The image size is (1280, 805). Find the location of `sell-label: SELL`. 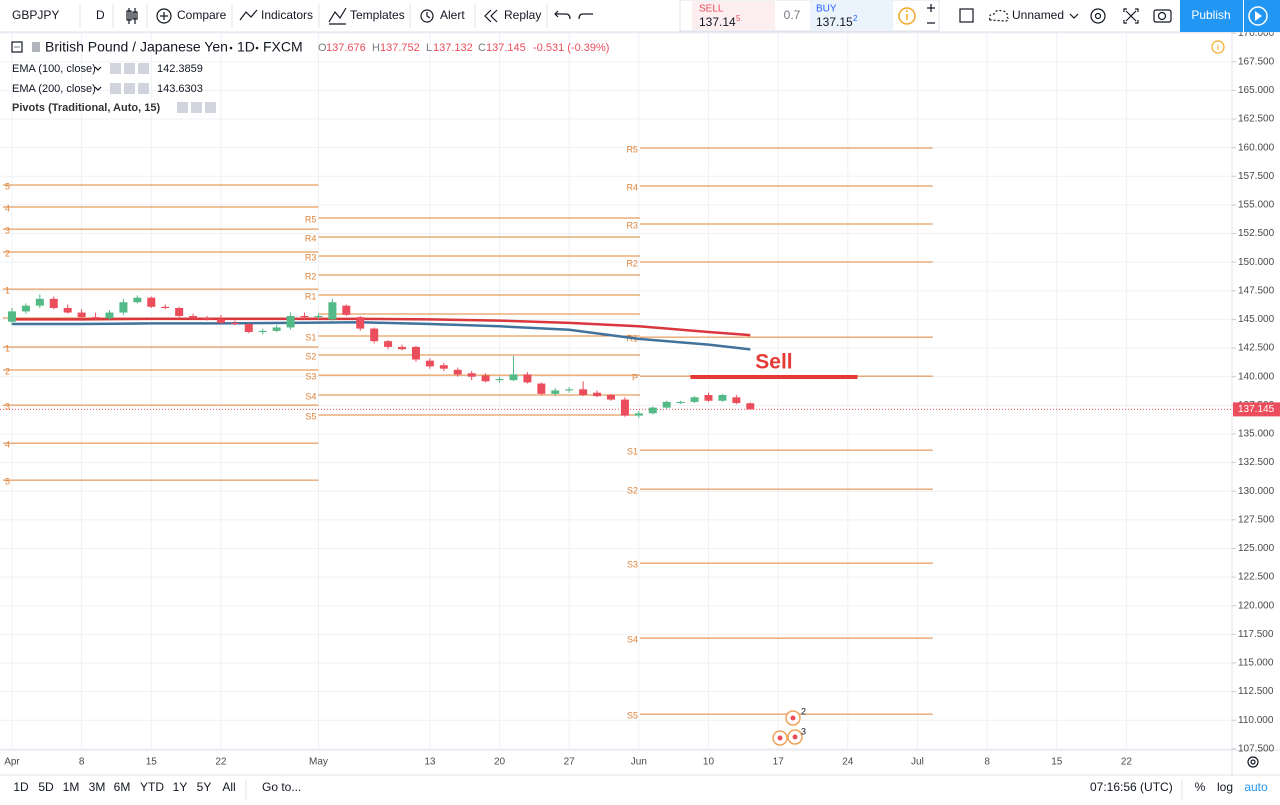

sell-label: SELL is located at coordinates (711, 9).